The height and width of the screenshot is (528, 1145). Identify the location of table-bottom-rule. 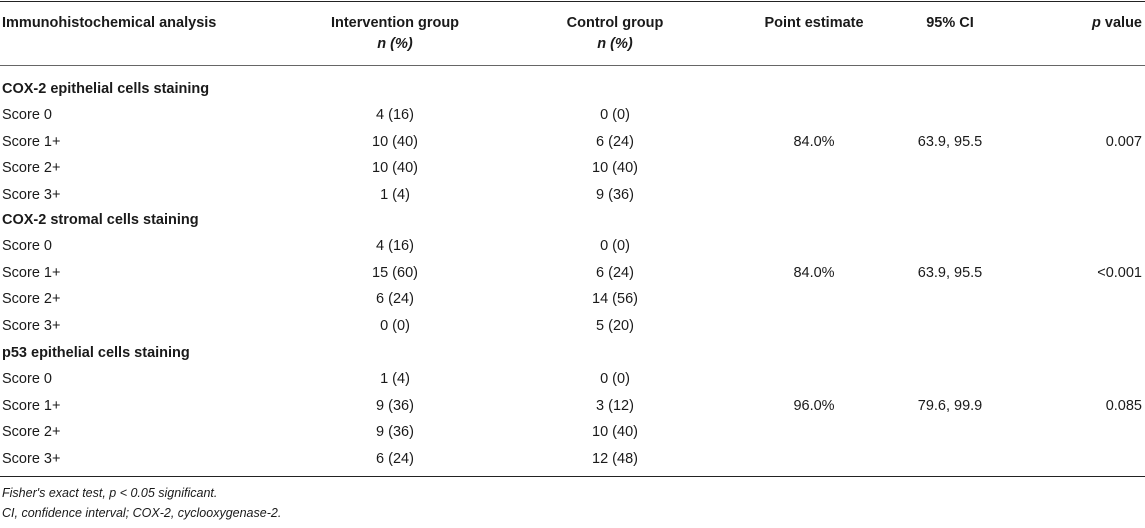
(572, 476).